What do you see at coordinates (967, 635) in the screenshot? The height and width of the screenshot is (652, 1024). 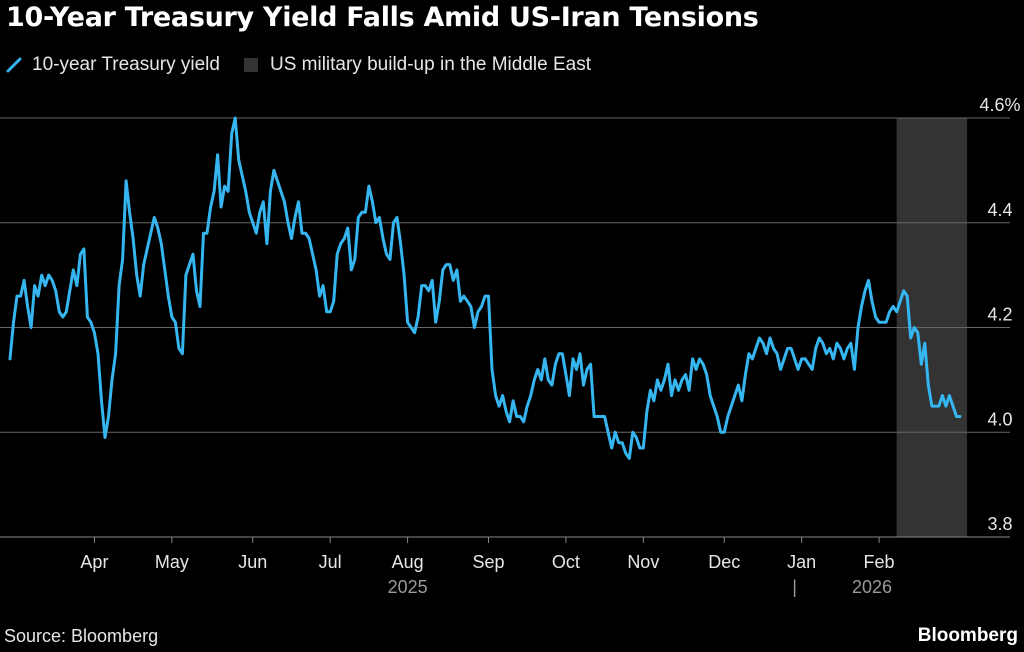 I see `brand-logo: Bloomberg` at bounding box center [967, 635].